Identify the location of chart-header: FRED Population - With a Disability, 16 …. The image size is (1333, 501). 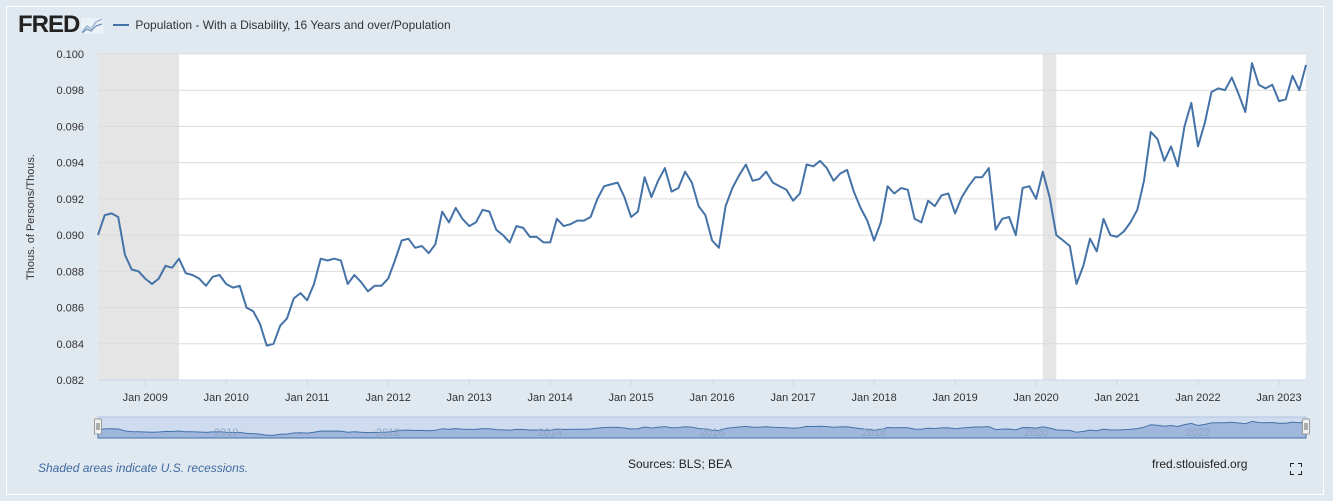
(234, 25).